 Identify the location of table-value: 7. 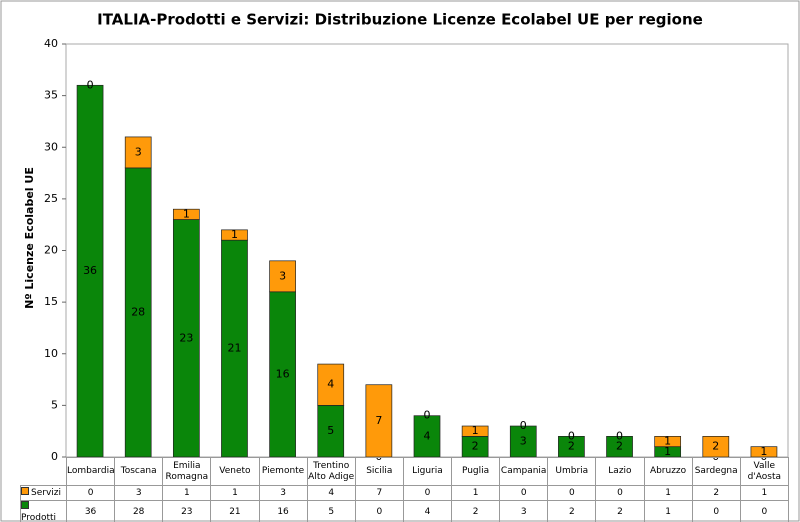
(379, 493).